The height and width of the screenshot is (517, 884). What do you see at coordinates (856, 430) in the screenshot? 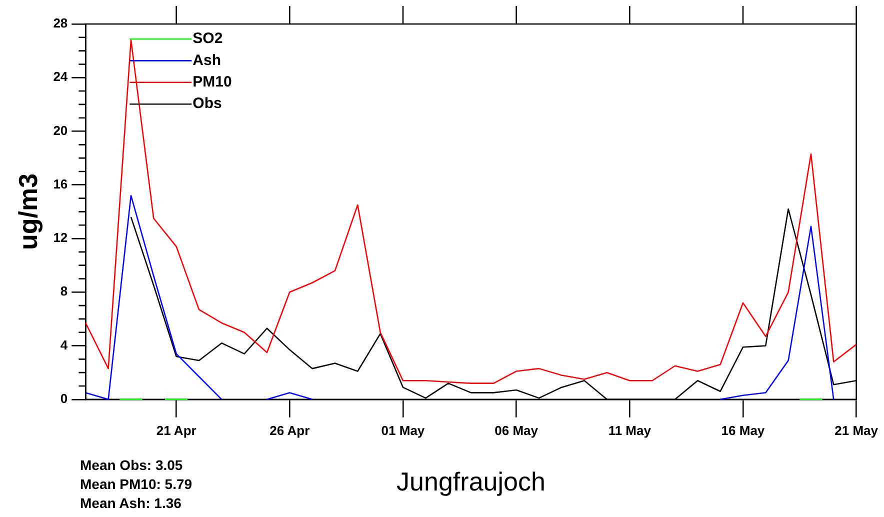
I see `x-tick-label: 21 May` at bounding box center [856, 430].